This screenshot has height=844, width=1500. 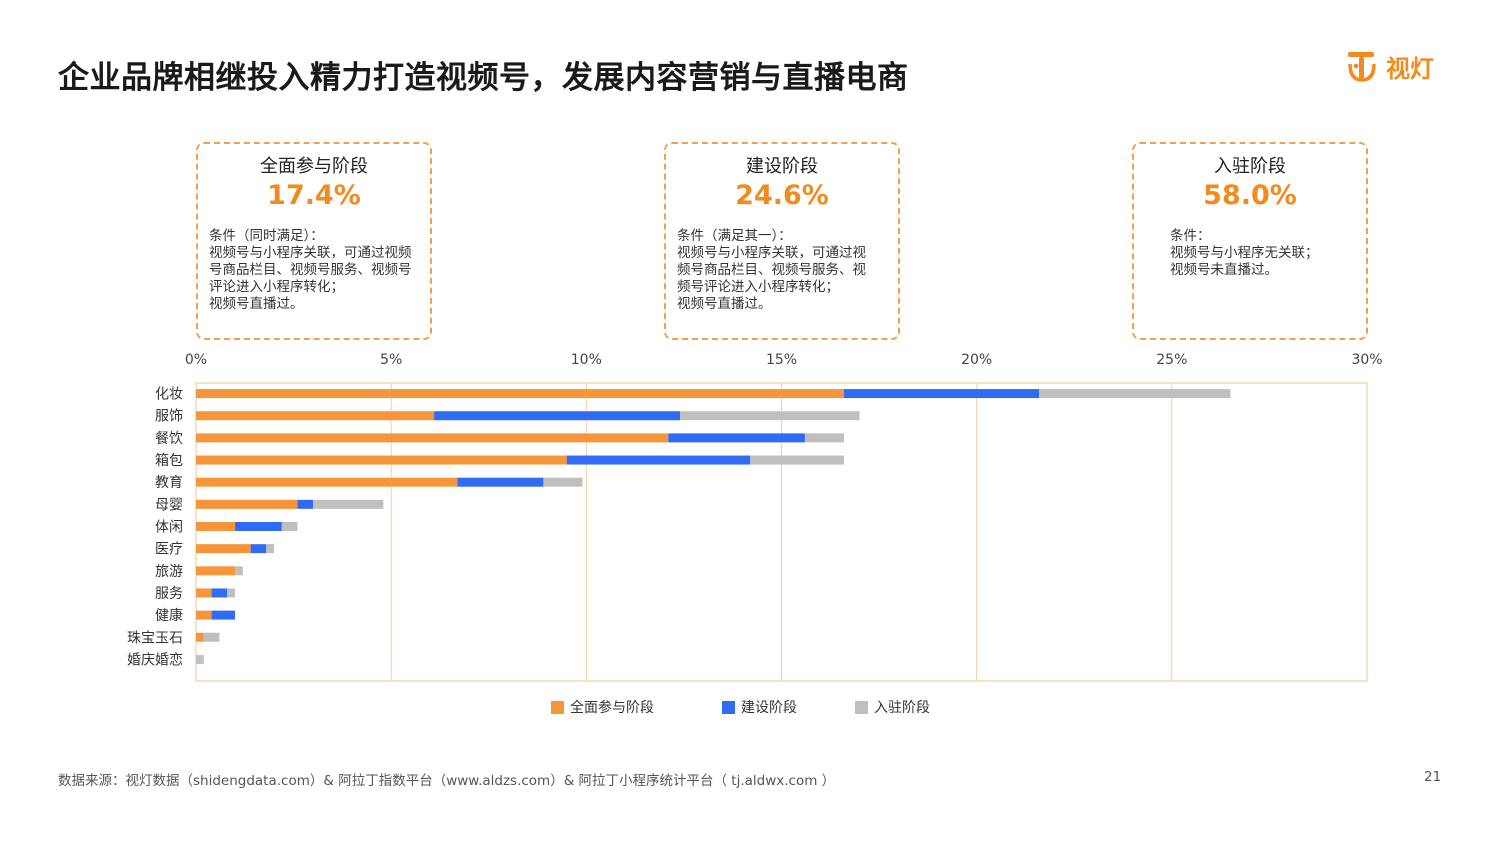 I want to click on stage-desc-line: 条件（满足其一）：, so click(x=734, y=236).